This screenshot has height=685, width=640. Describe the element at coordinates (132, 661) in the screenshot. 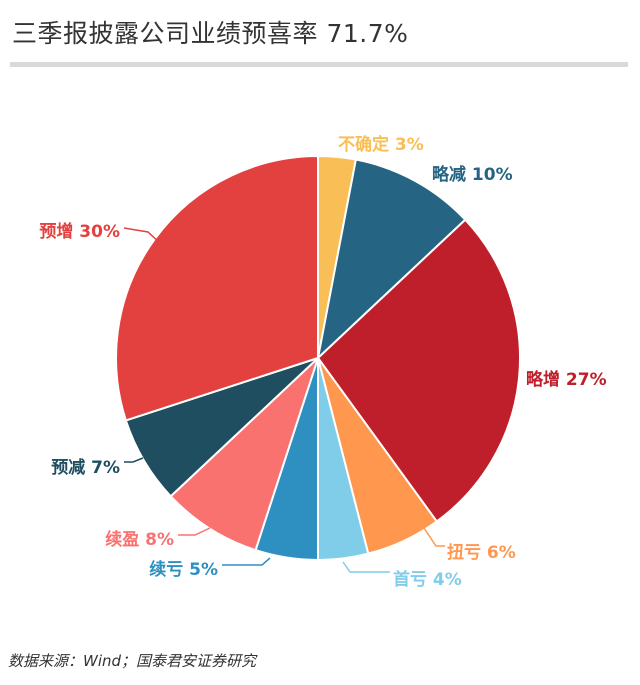

I see `data-source-note: 数据来源：Wind；国泰君安证券研究` at that location.